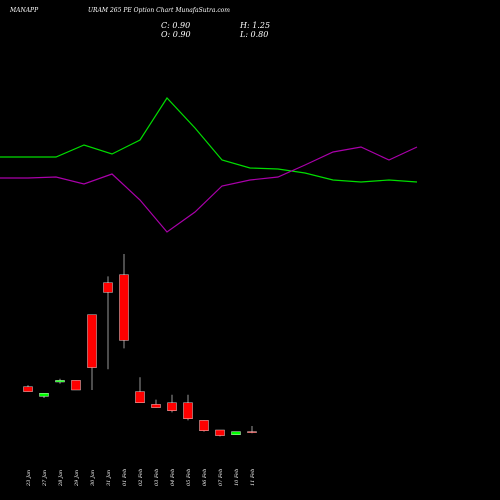 This screenshot has height=500, width=500. I want to click on x-tick-label: 02 Feb, so click(141, 477).